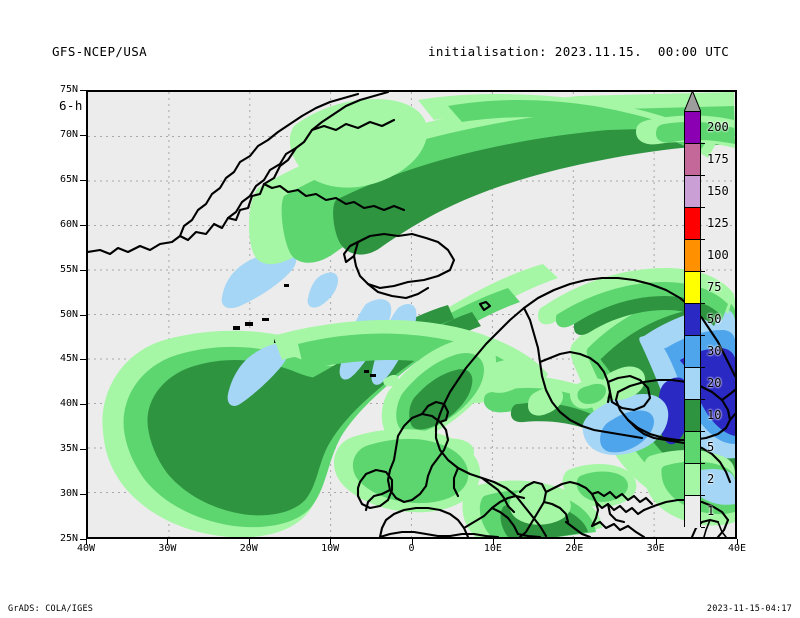  What do you see at coordinates (714, 351) in the screenshot?
I see `colorbar-label-30: 30` at bounding box center [714, 351].